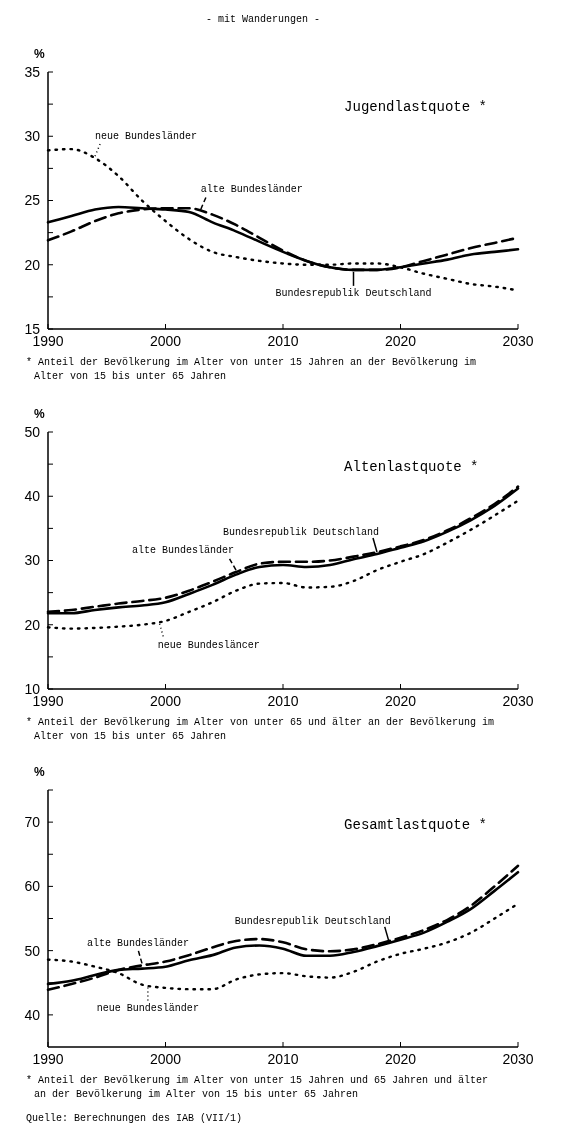 The image size is (580, 1139). I want to click on legend-label: neue Bundesländer, so click(147, 1009).